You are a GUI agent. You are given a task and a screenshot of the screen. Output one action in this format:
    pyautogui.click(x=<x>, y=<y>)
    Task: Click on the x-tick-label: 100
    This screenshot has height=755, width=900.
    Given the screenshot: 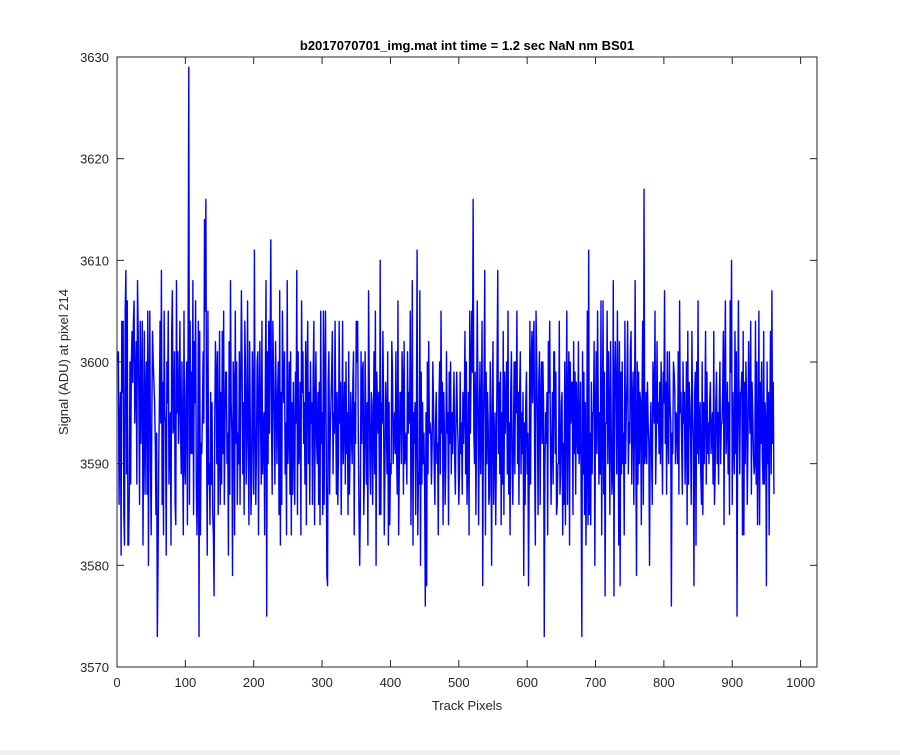 What is the action you would take?
    pyautogui.click(x=186, y=682)
    